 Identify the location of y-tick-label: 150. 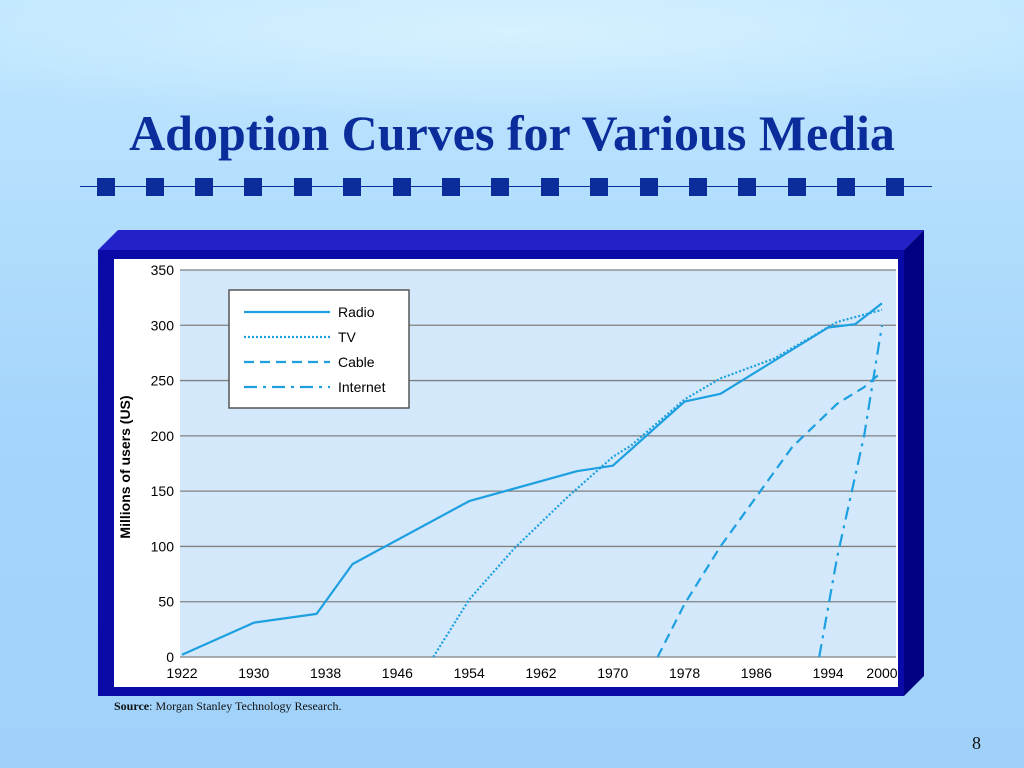
(163, 491).